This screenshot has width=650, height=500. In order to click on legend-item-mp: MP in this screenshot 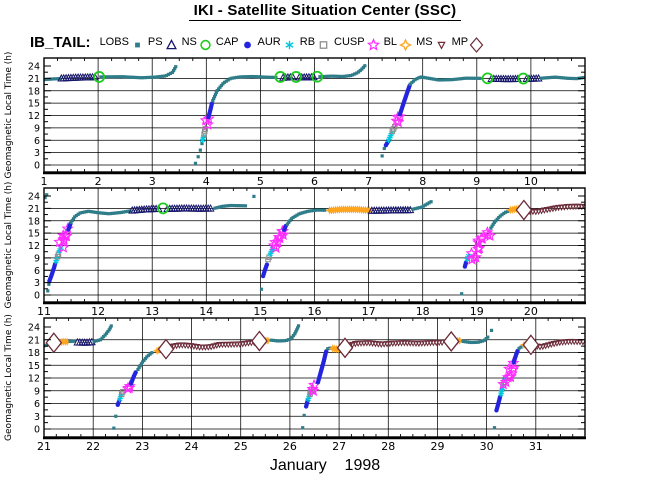, I will do `click(468, 42)`.